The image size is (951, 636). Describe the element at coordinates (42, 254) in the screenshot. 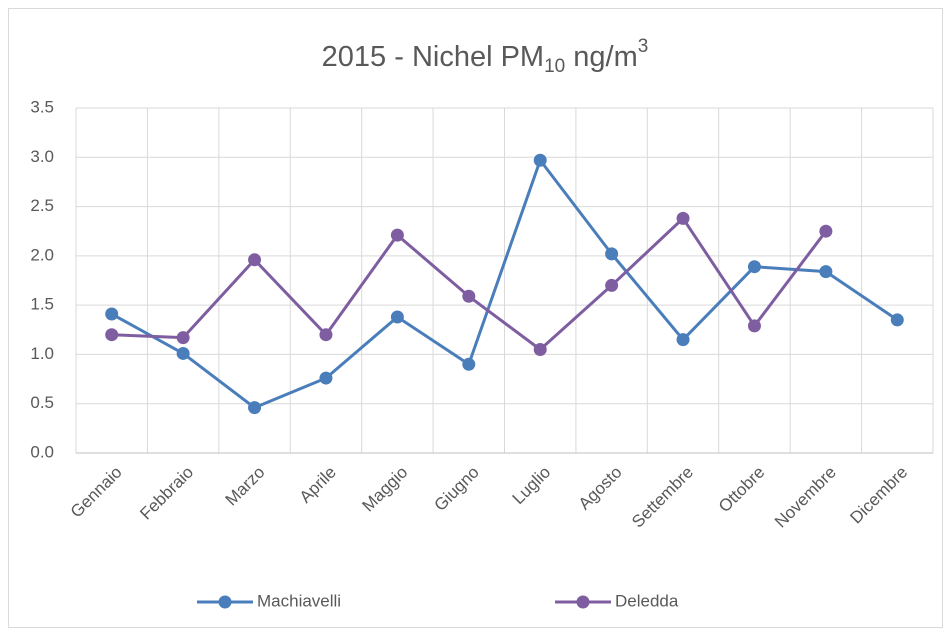

I see `y-tick-label: 2.0` at that location.